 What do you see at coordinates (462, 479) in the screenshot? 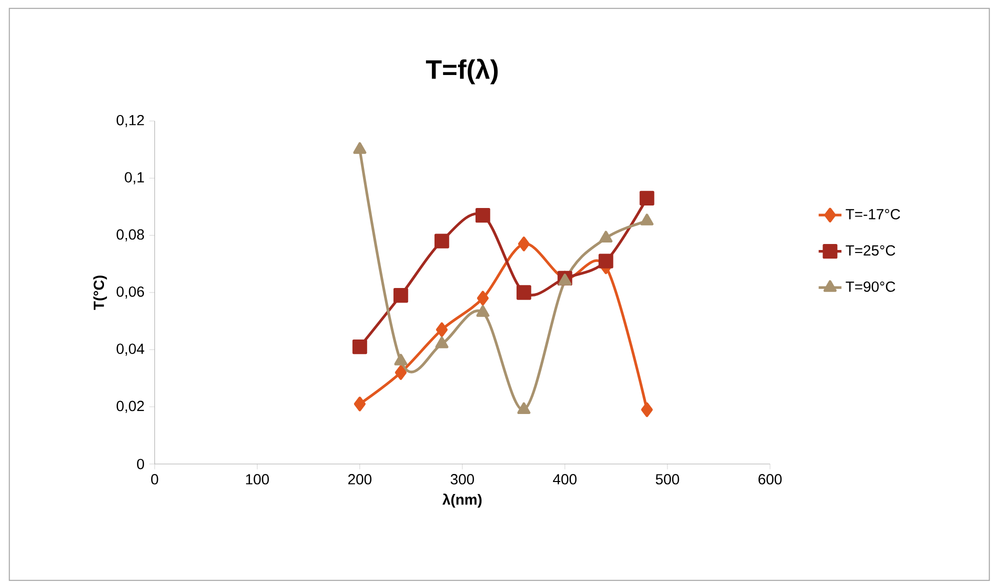
I see `x-tick-label: 300` at bounding box center [462, 479].